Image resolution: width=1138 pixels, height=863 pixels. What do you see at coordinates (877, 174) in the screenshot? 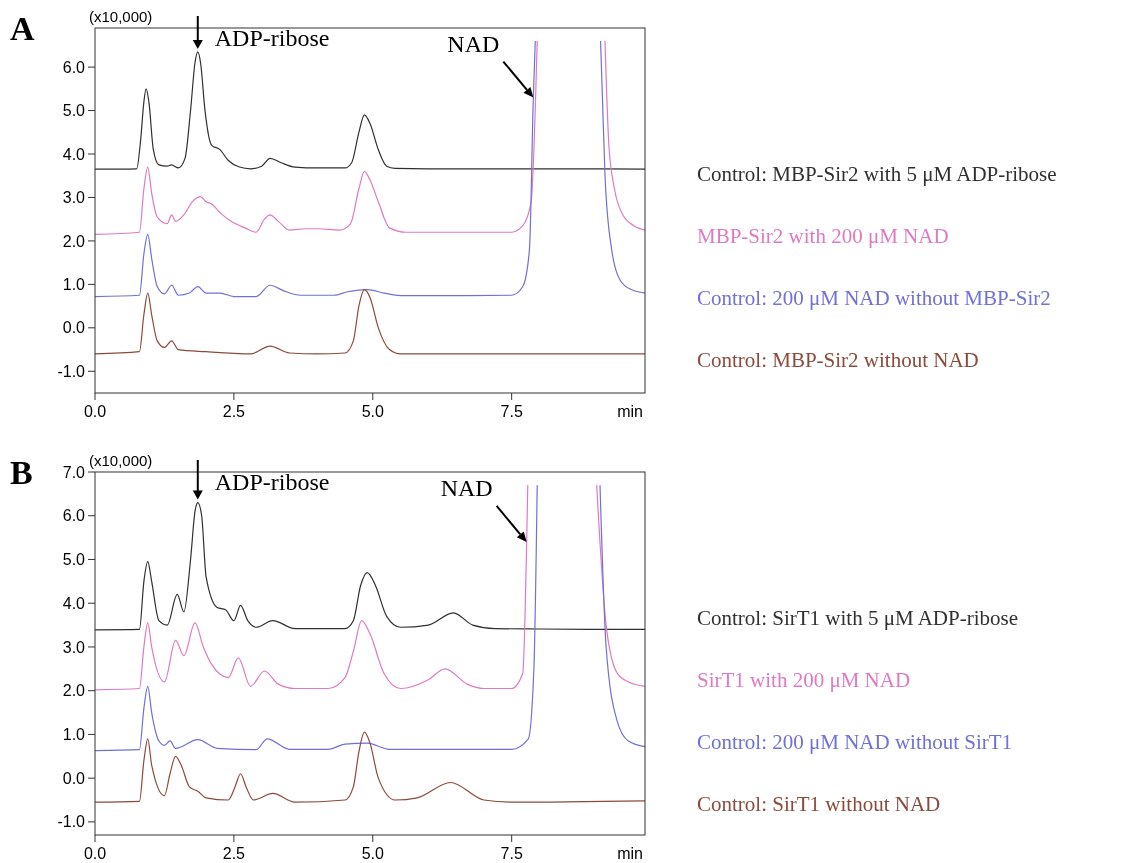
I see `text: Control: MBP-Sir2 with 5 μM ADP-ribose` at bounding box center [877, 174].